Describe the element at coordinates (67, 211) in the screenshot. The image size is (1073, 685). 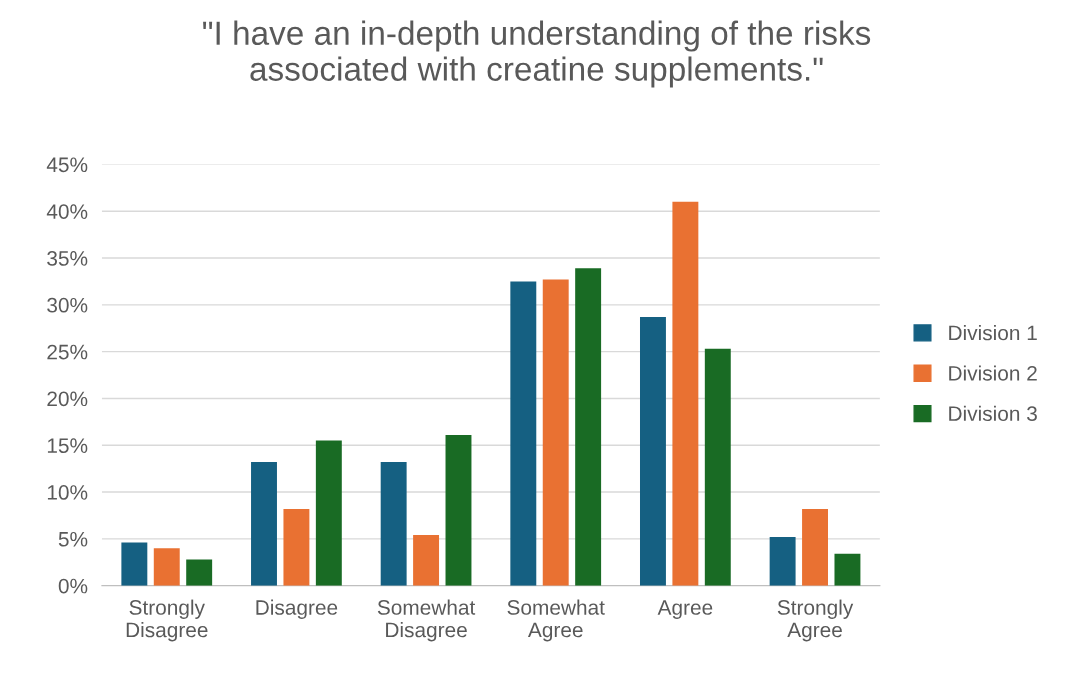
I see `y-tick-label: 40%` at that location.